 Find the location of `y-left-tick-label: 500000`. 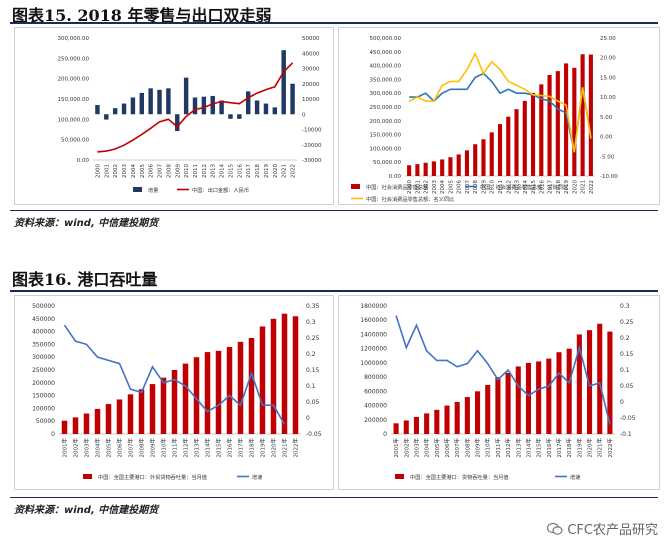

y-left-tick-label: 500000 is located at coordinates (43, 306).